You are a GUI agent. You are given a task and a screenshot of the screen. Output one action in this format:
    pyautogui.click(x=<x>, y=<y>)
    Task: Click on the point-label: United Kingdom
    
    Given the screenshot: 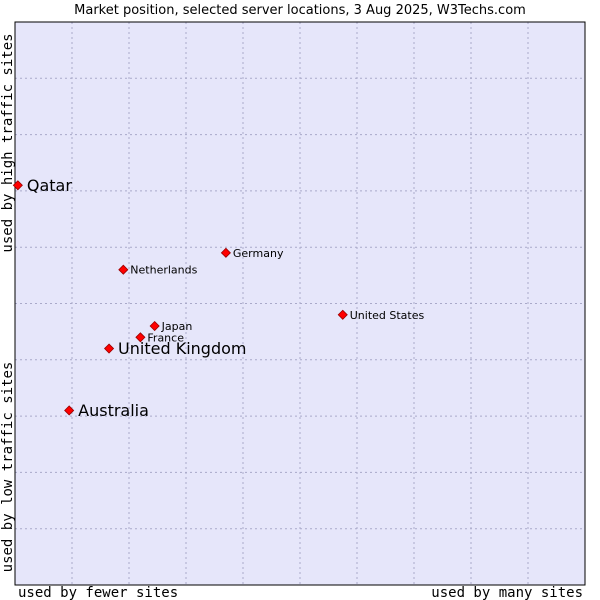 What is the action you would take?
    pyautogui.click(x=182, y=348)
    